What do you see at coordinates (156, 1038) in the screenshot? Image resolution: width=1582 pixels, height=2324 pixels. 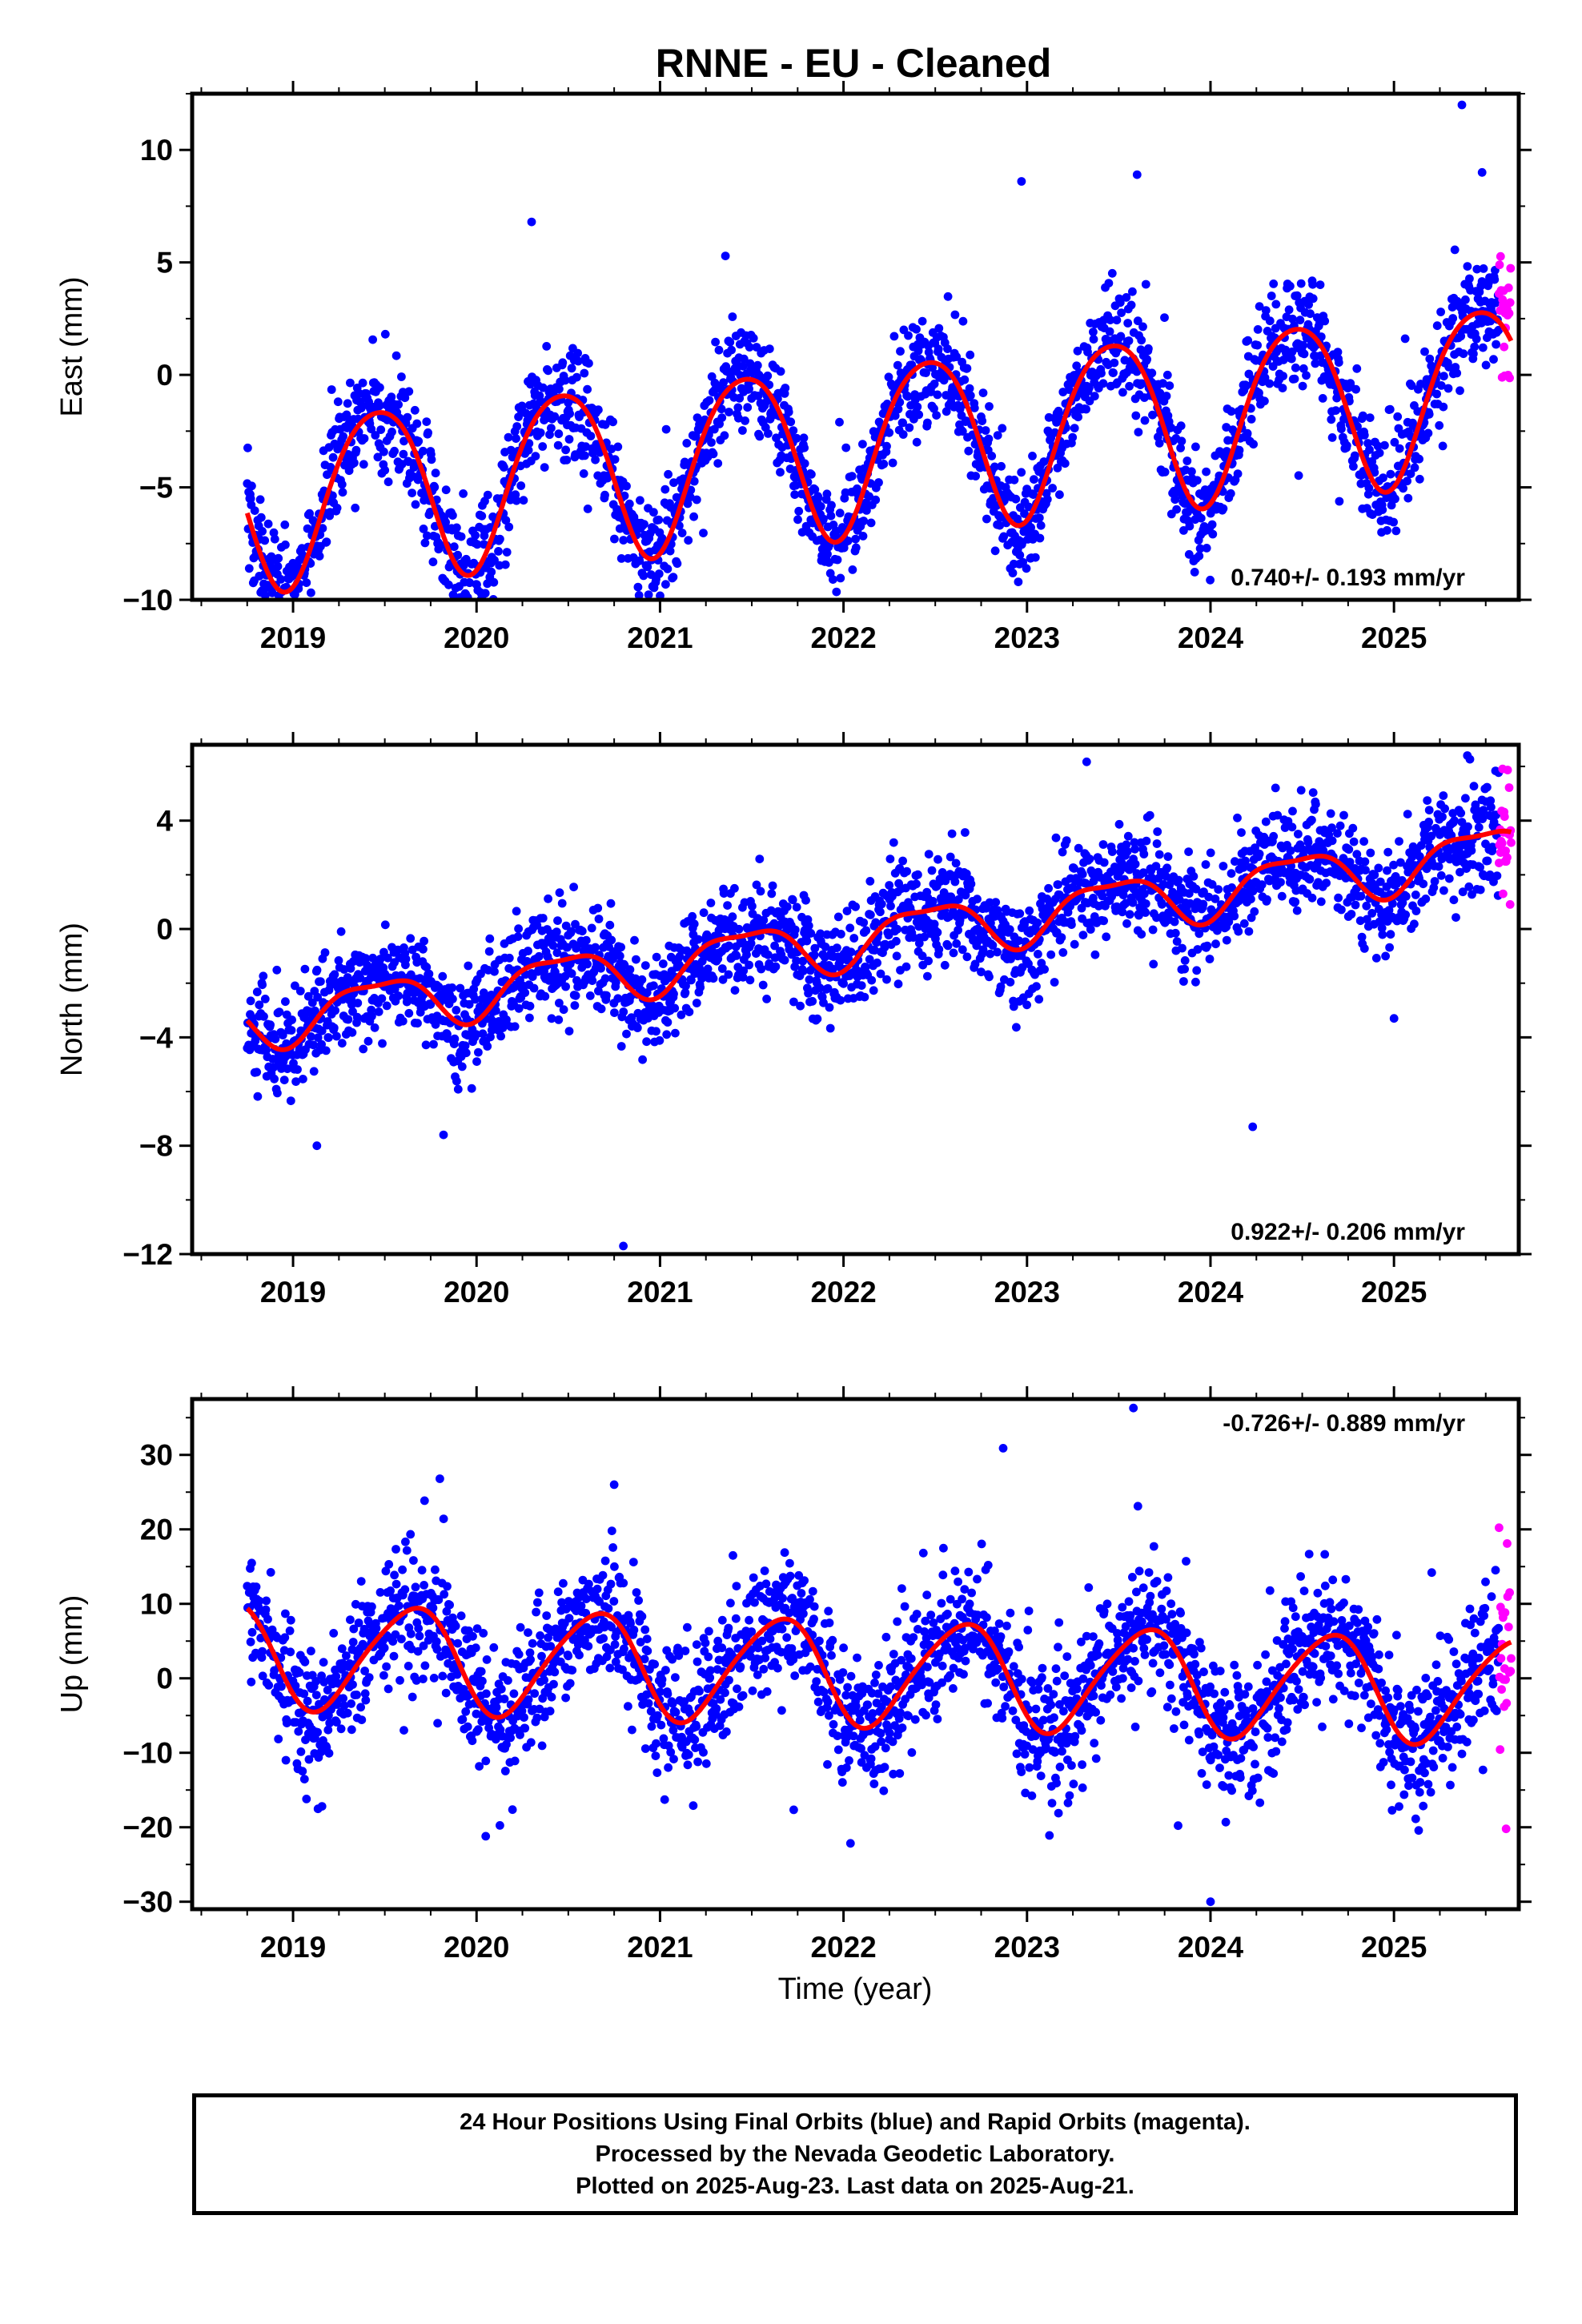 I see `y-tick-label: −4` at bounding box center [156, 1038].